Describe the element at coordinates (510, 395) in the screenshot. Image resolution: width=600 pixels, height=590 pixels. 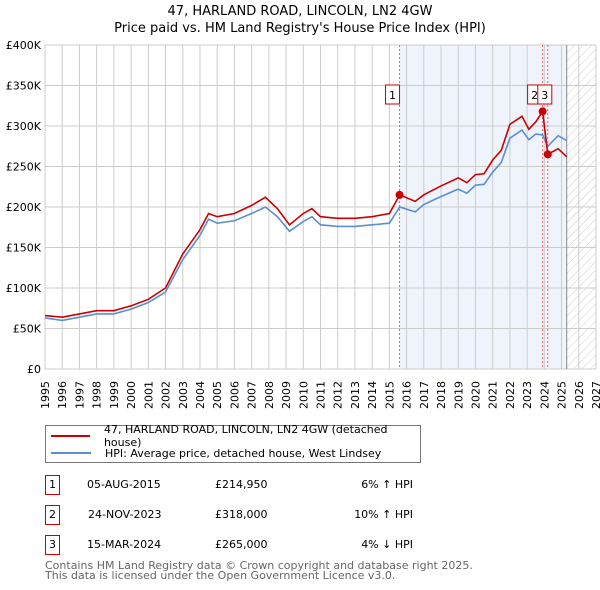
I see `x-tick-label: 2022` at that location.